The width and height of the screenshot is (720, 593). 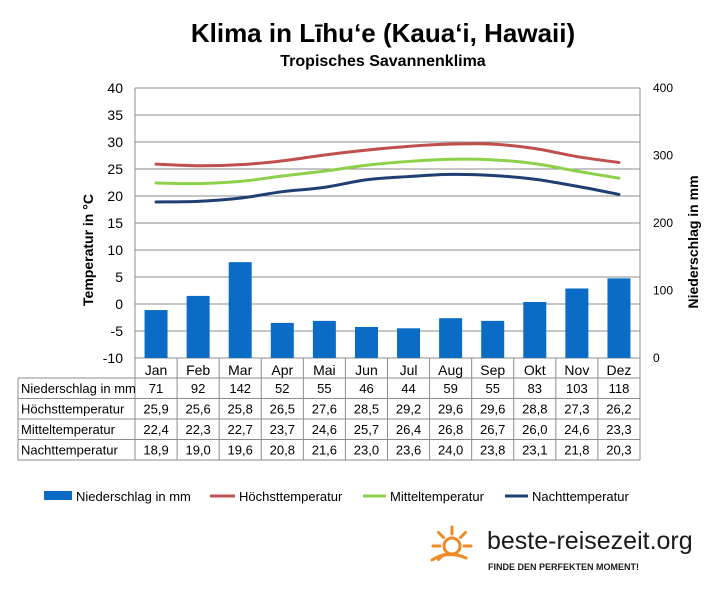 I want to click on table-cell: 23,8, so click(x=492, y=450).